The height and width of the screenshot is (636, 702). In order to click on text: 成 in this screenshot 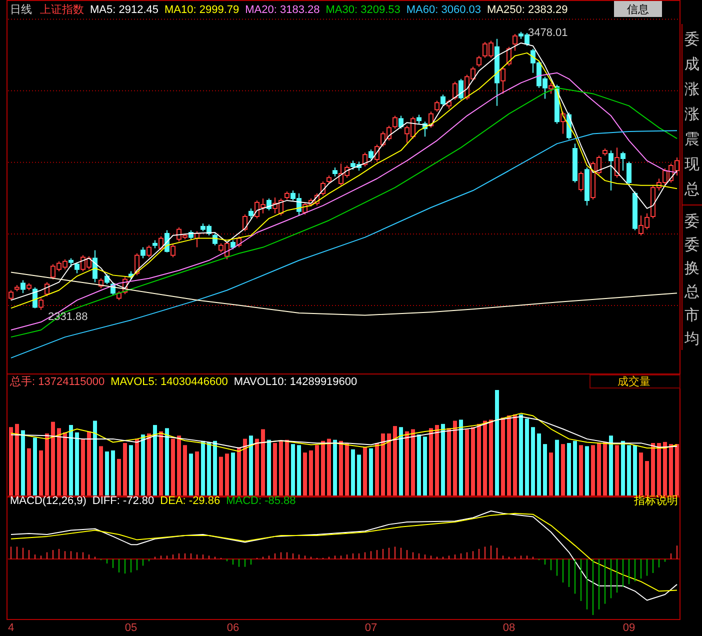, I will do `click(692, 64)`.